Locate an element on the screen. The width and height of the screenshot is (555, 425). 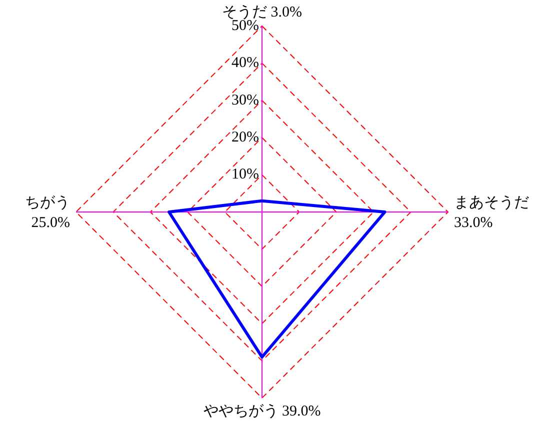
y-tick-label: 40% is located at coordinates (245, 63).